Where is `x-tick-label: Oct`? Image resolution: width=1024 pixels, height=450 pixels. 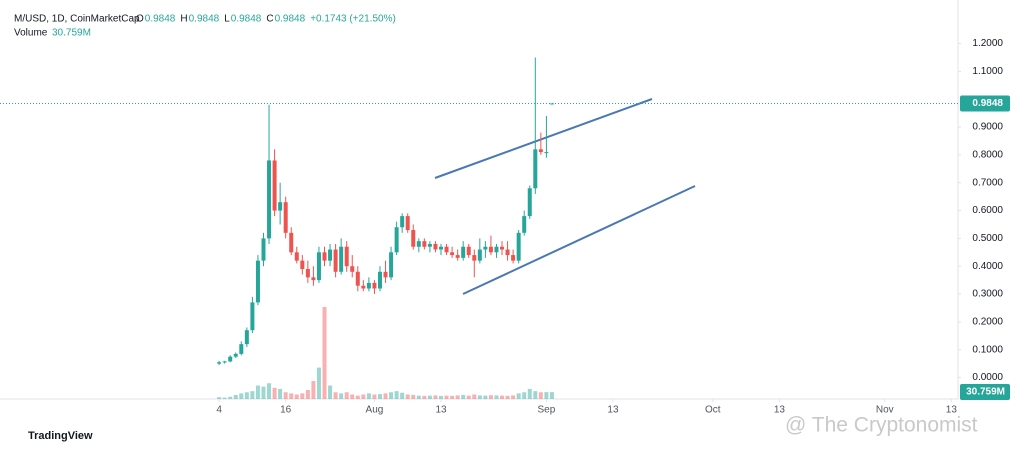 x-tick-label: Oct is located at coordinates (713, 410).